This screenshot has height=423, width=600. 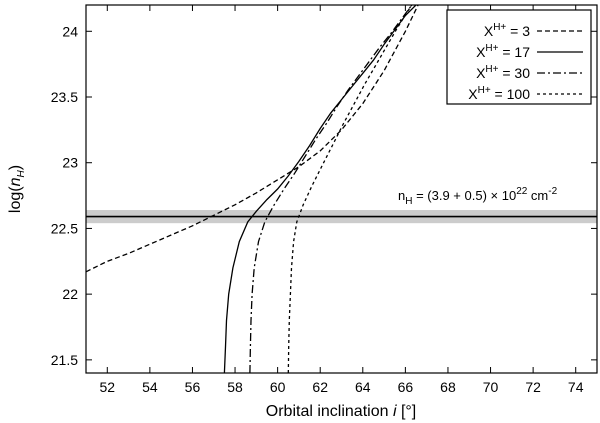 I want to click on legend-label-3: XH+ = 30, so click(x=503, y=72).